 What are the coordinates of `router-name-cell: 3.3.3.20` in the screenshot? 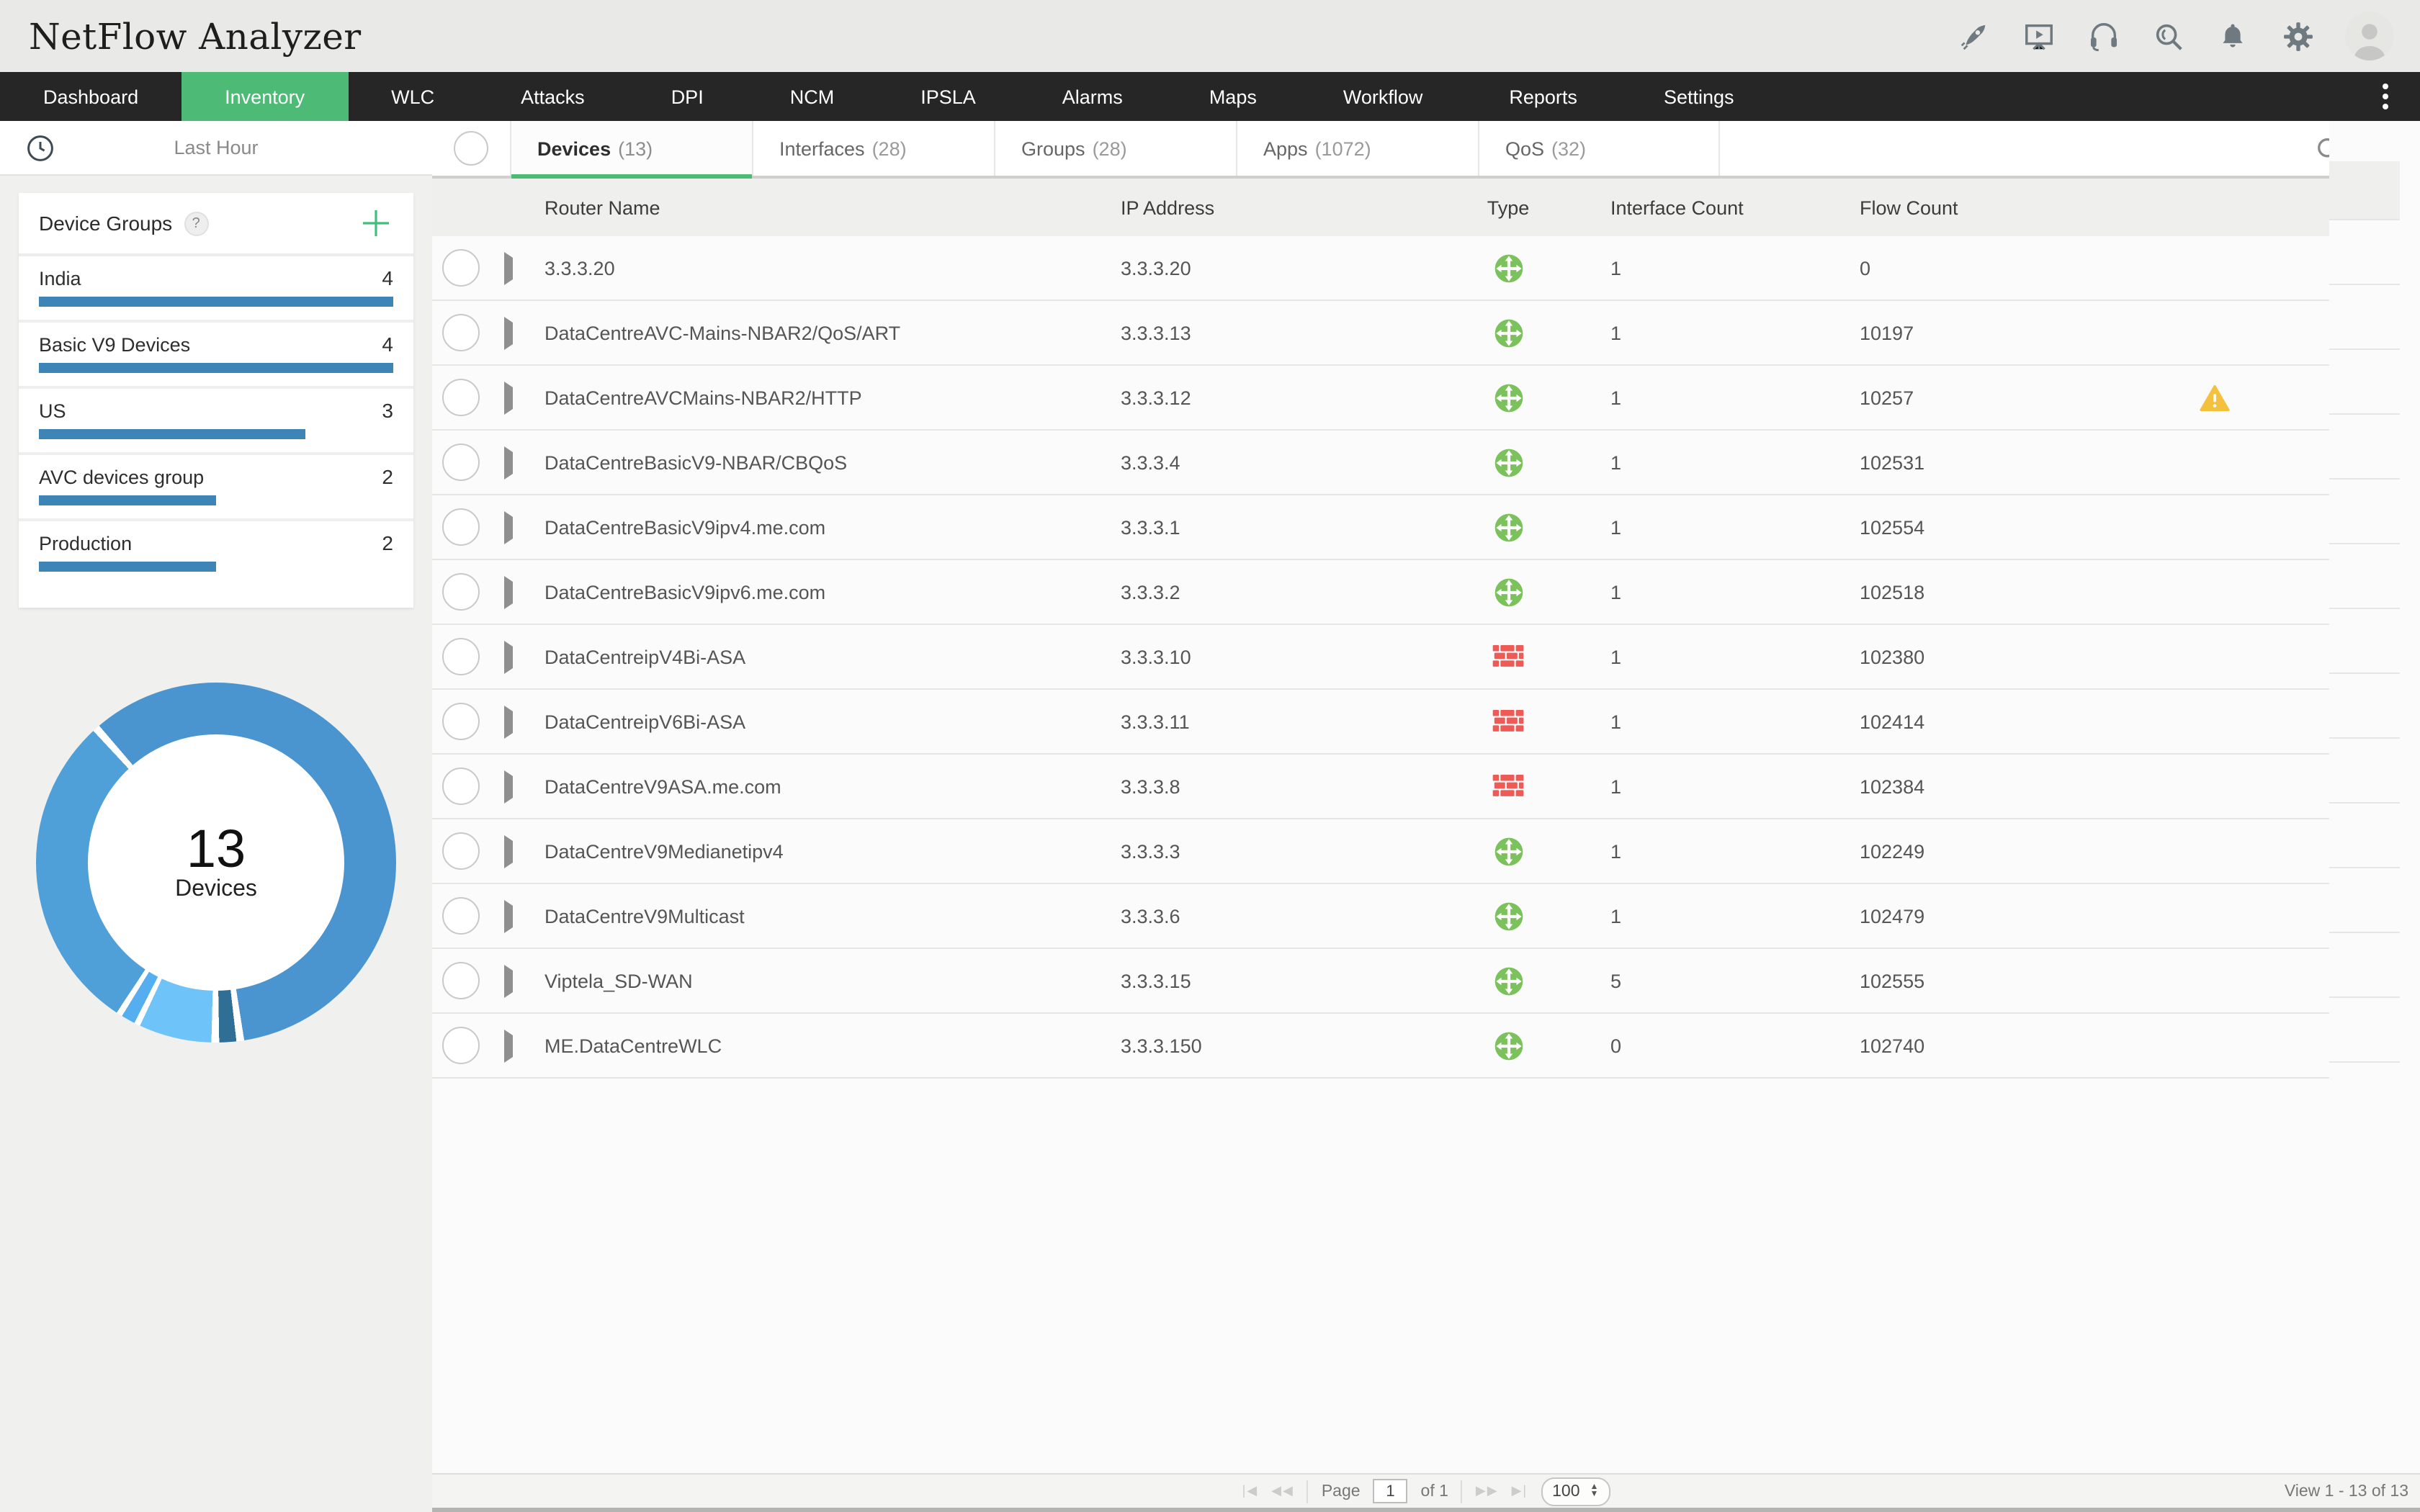 It's located at (579, 268).